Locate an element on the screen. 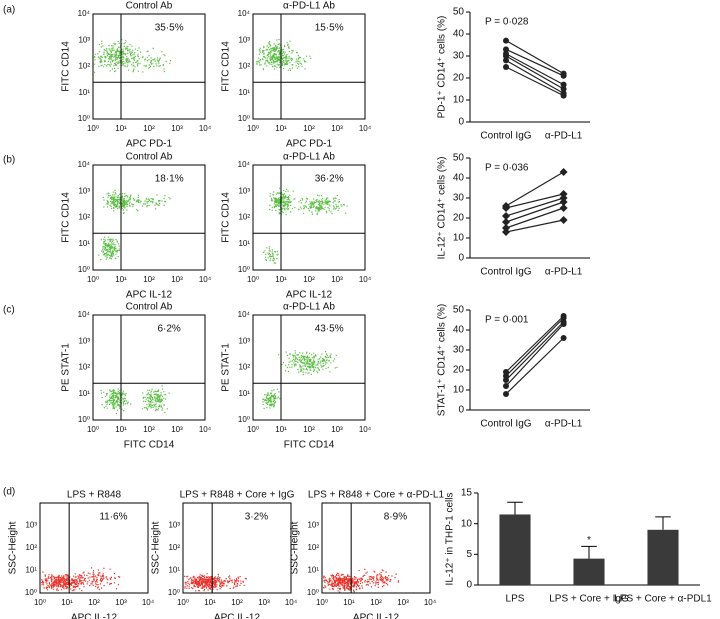 The width and height of the screenshot is (720, 619). gate-percent: 6·2% is located at coordinates (168, 329).